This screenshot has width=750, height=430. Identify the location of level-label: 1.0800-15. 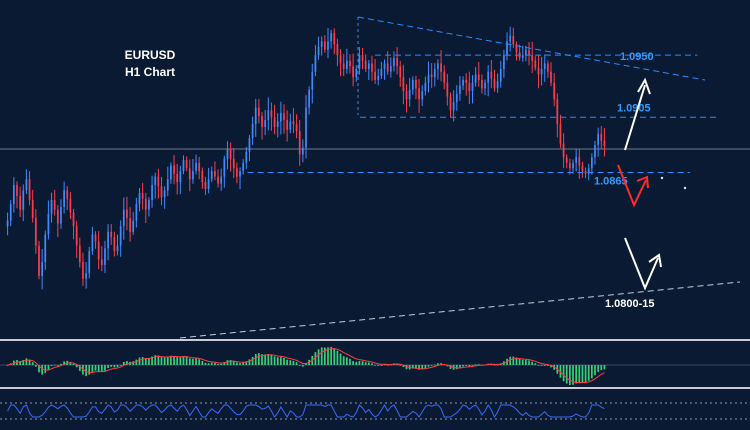
(630, 304).